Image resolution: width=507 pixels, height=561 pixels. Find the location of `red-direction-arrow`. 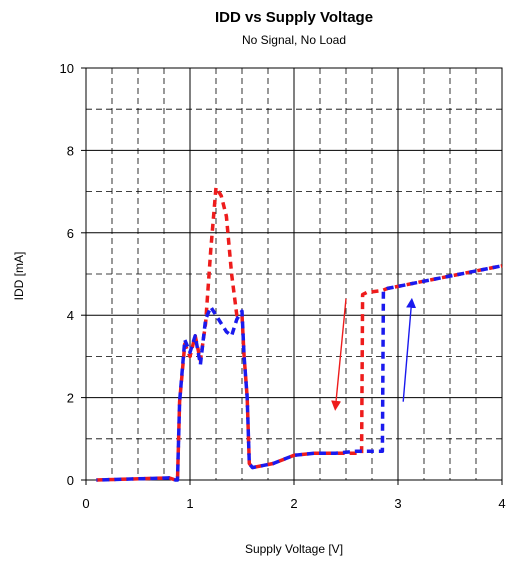

red-direction-arrow is located at coordinates (339, 354).